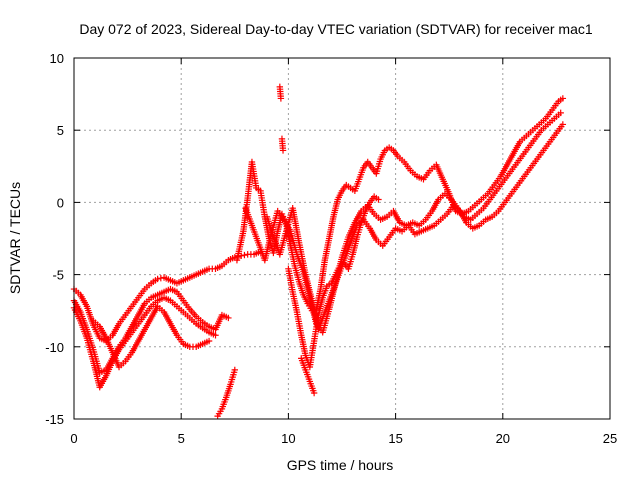  What do you see at coordinates (54, 419) in the screenshot?
I see `y-tick-label: -15` at bounding box center [54, 419].